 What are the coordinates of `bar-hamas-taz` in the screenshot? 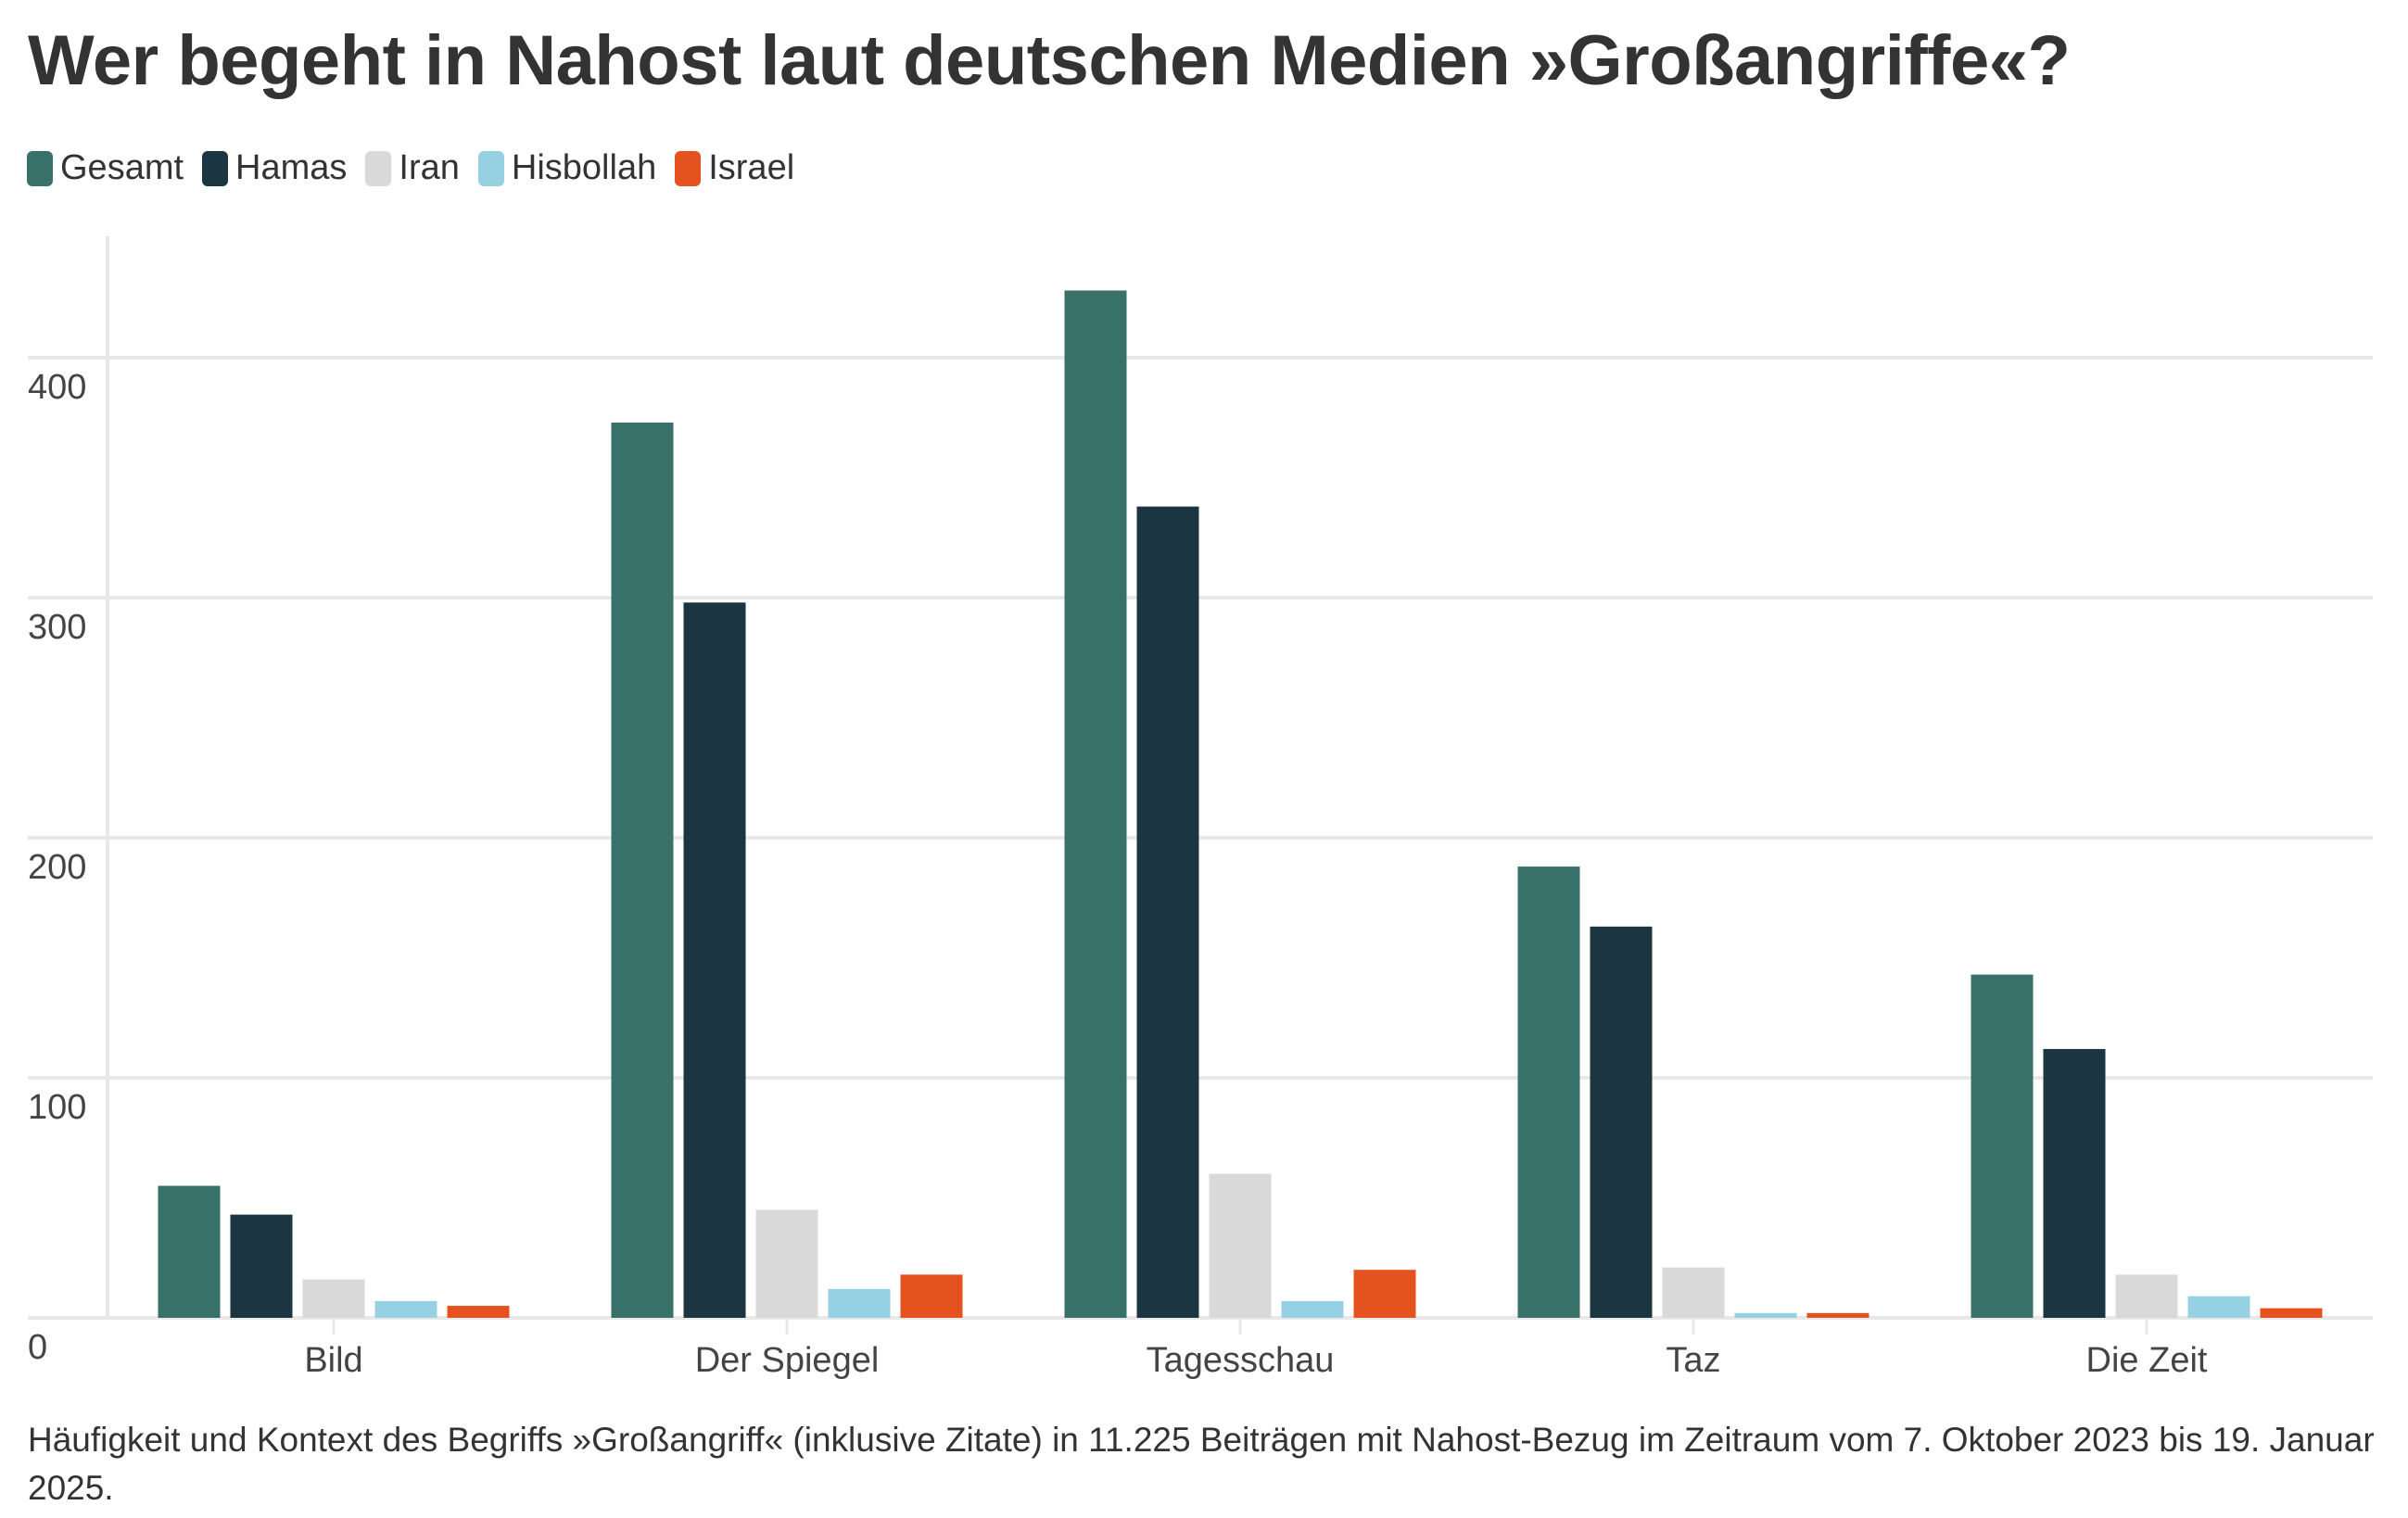 It's located at (1621, 1122).